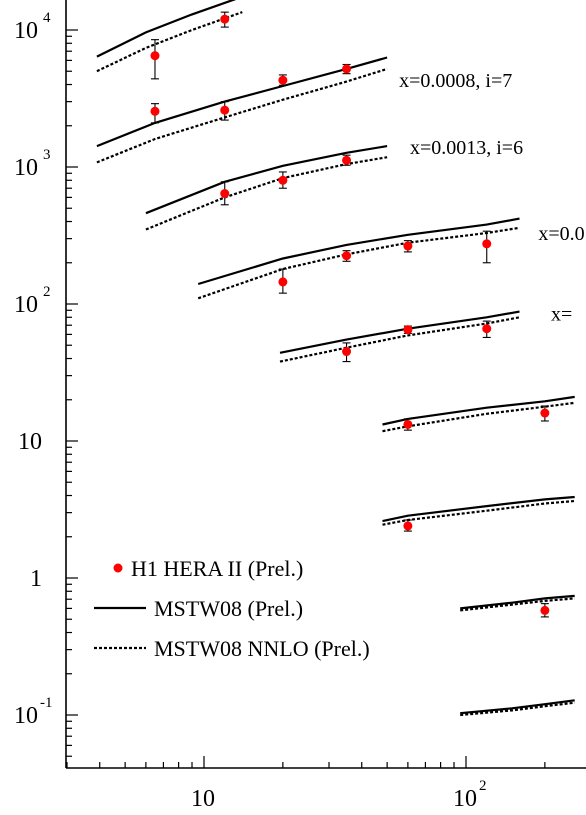 This screenshot has width=586, height=815. What do you see at coordinates (228, 608) in the screenshot?
I see `legend-label: MSTW08 (Prel.)` at bounding box center [228, 608].